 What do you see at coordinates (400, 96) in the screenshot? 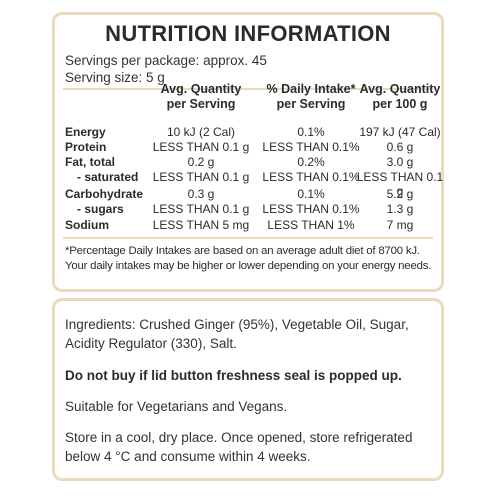
I see `col-header-per-100g: Avg. Quantity per 100 g` at bounding box center [400, 96].